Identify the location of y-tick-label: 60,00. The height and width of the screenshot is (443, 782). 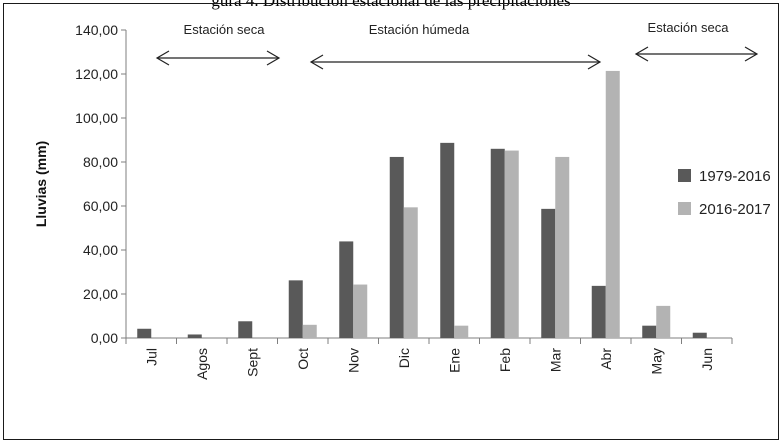
(100, 206).